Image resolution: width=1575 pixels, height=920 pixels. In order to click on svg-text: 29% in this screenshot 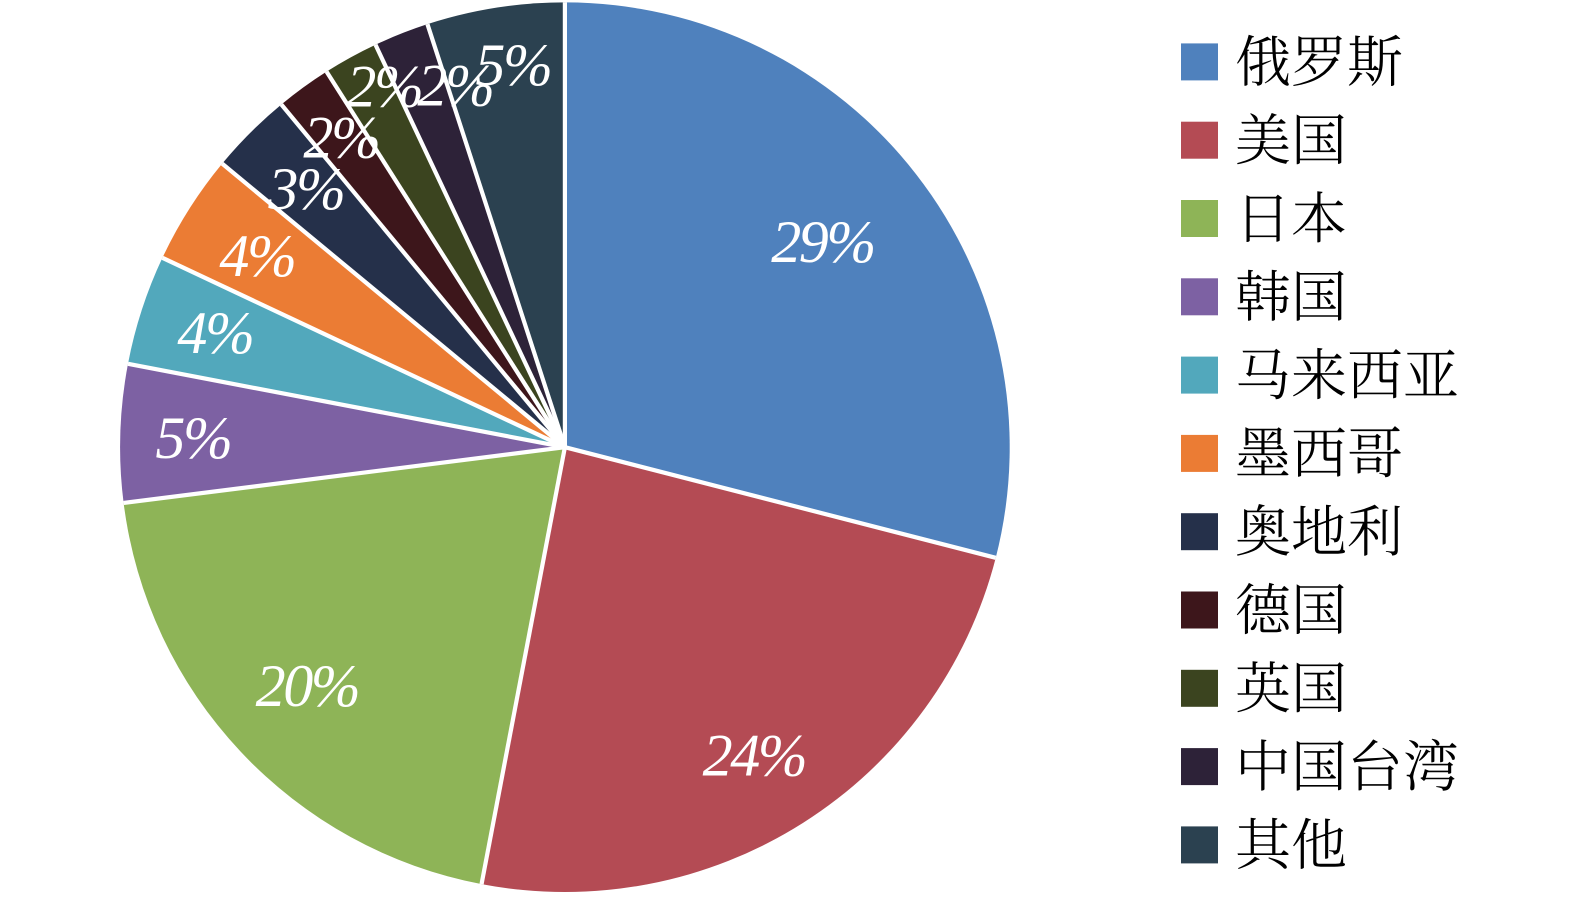, I will do `click(822, 242)`.